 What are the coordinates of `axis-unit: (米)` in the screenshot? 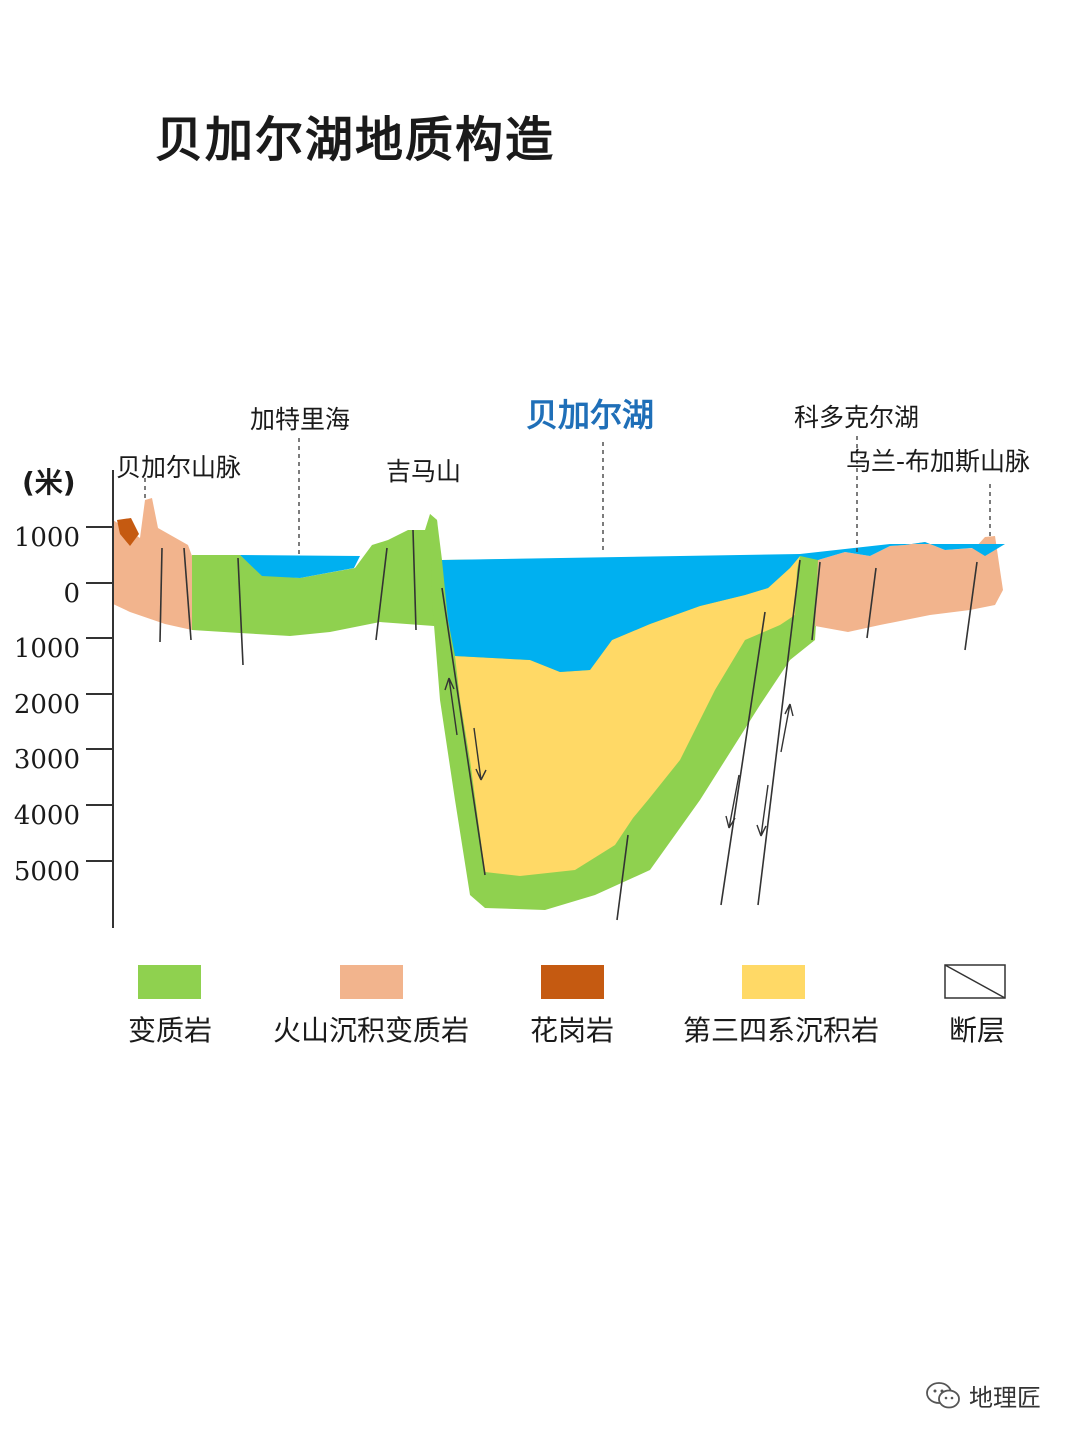 It's located at (49, 482).